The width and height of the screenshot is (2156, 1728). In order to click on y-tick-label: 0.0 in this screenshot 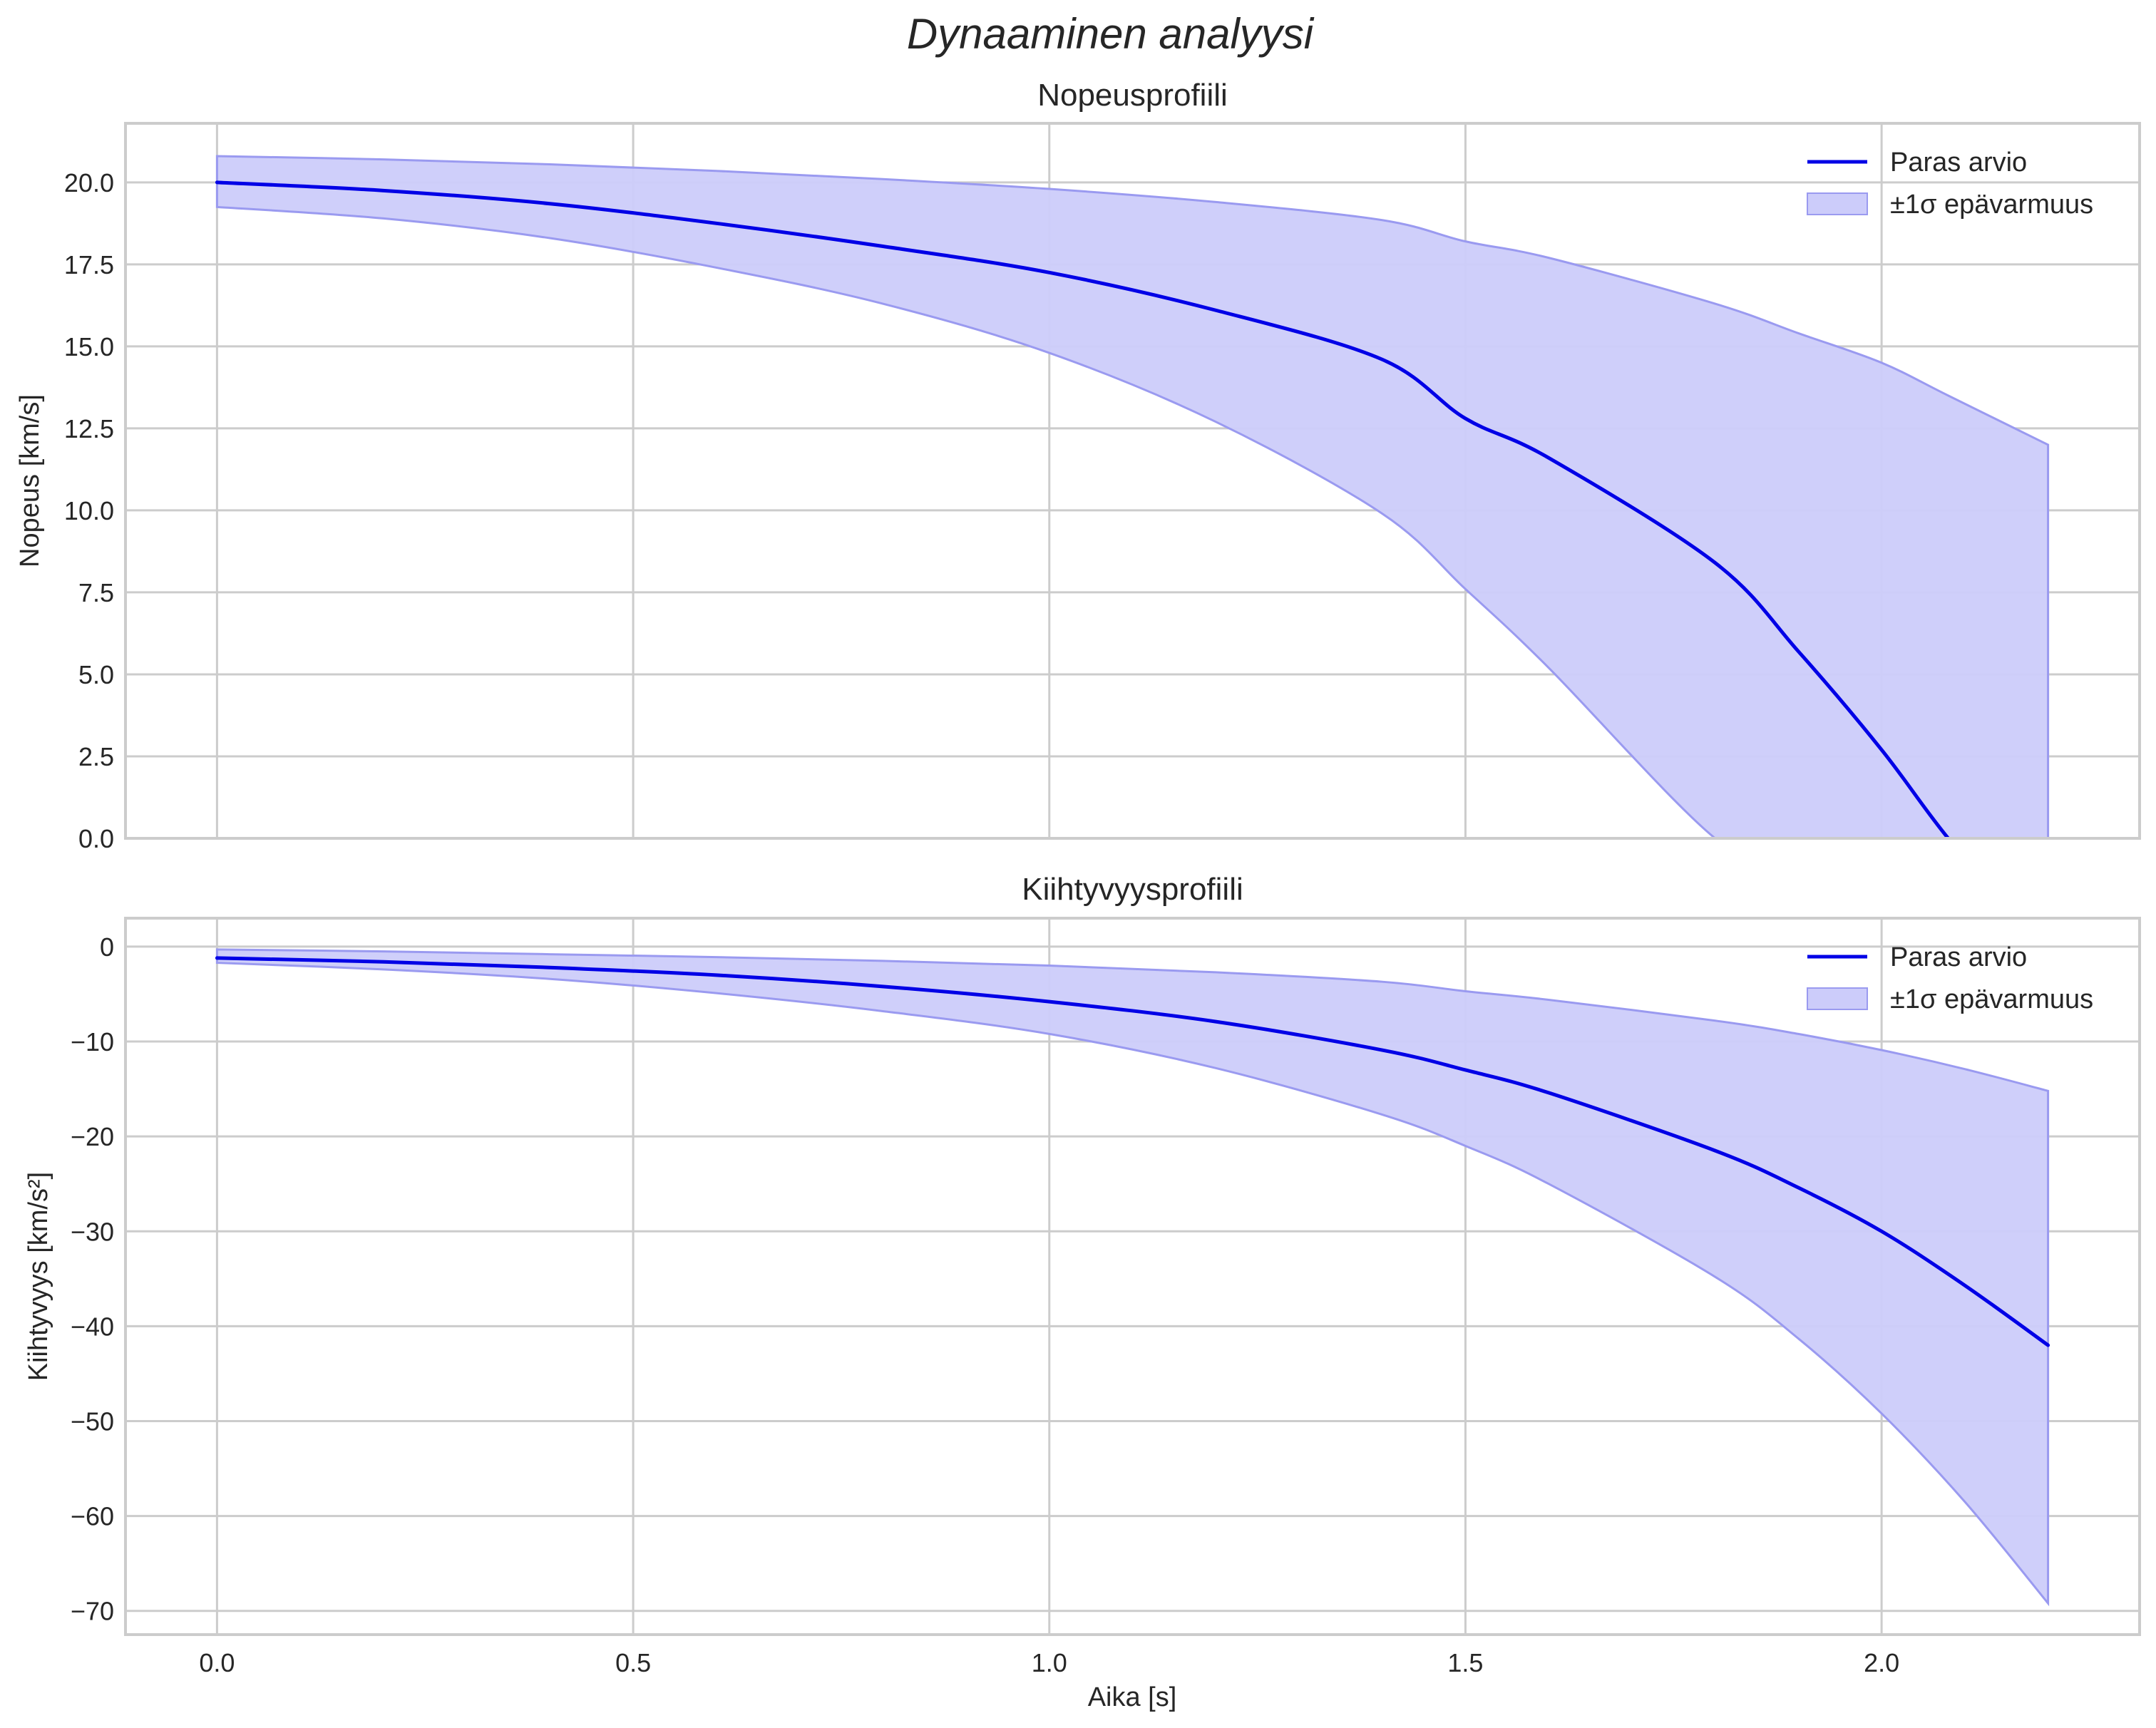, I will do `click(96, 838)`.